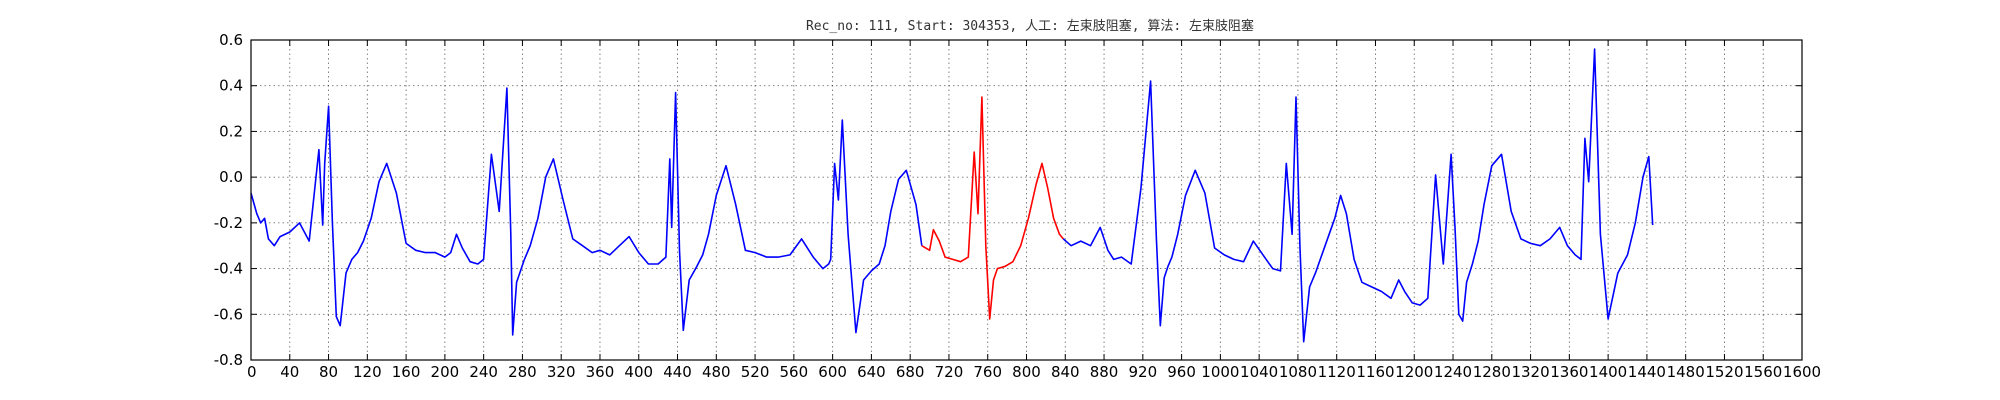  What do you see at coordinates (1337, 372) in the screenshot?
I see `x-tick-label: 1120` at bounding box center [1337, 372].